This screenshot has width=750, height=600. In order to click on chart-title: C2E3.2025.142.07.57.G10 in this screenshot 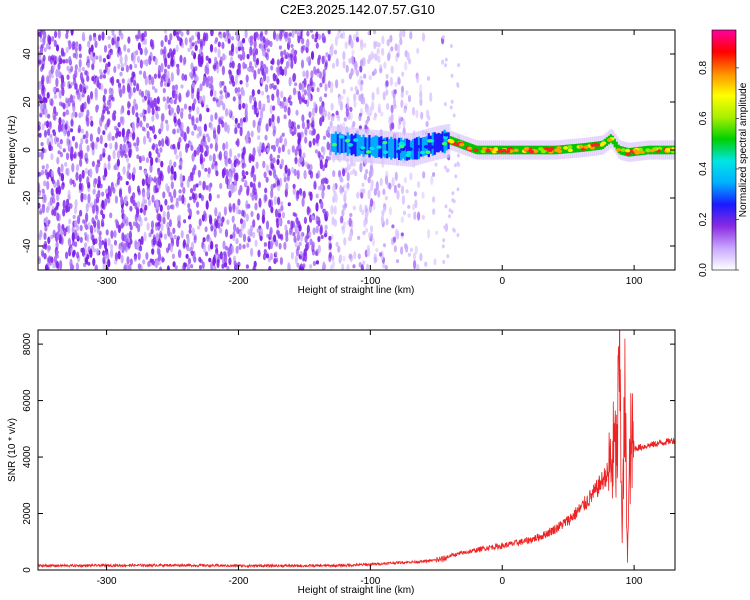, I will do `click(357, 9)`.